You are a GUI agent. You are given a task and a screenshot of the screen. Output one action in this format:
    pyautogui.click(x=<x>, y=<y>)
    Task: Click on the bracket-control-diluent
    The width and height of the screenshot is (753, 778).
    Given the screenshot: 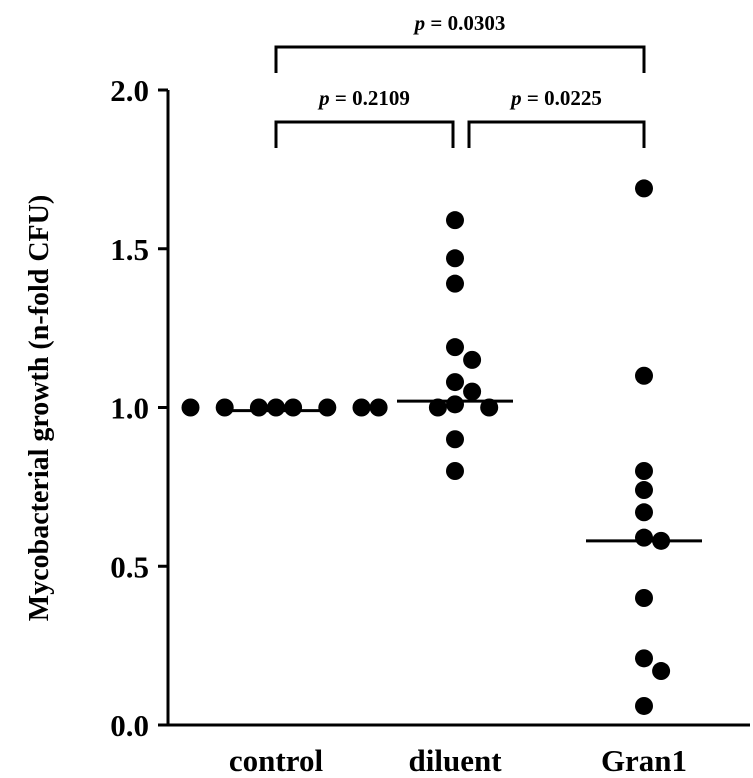 What is the action you would take?
    pyautogui.click(x=364, y=134)
    